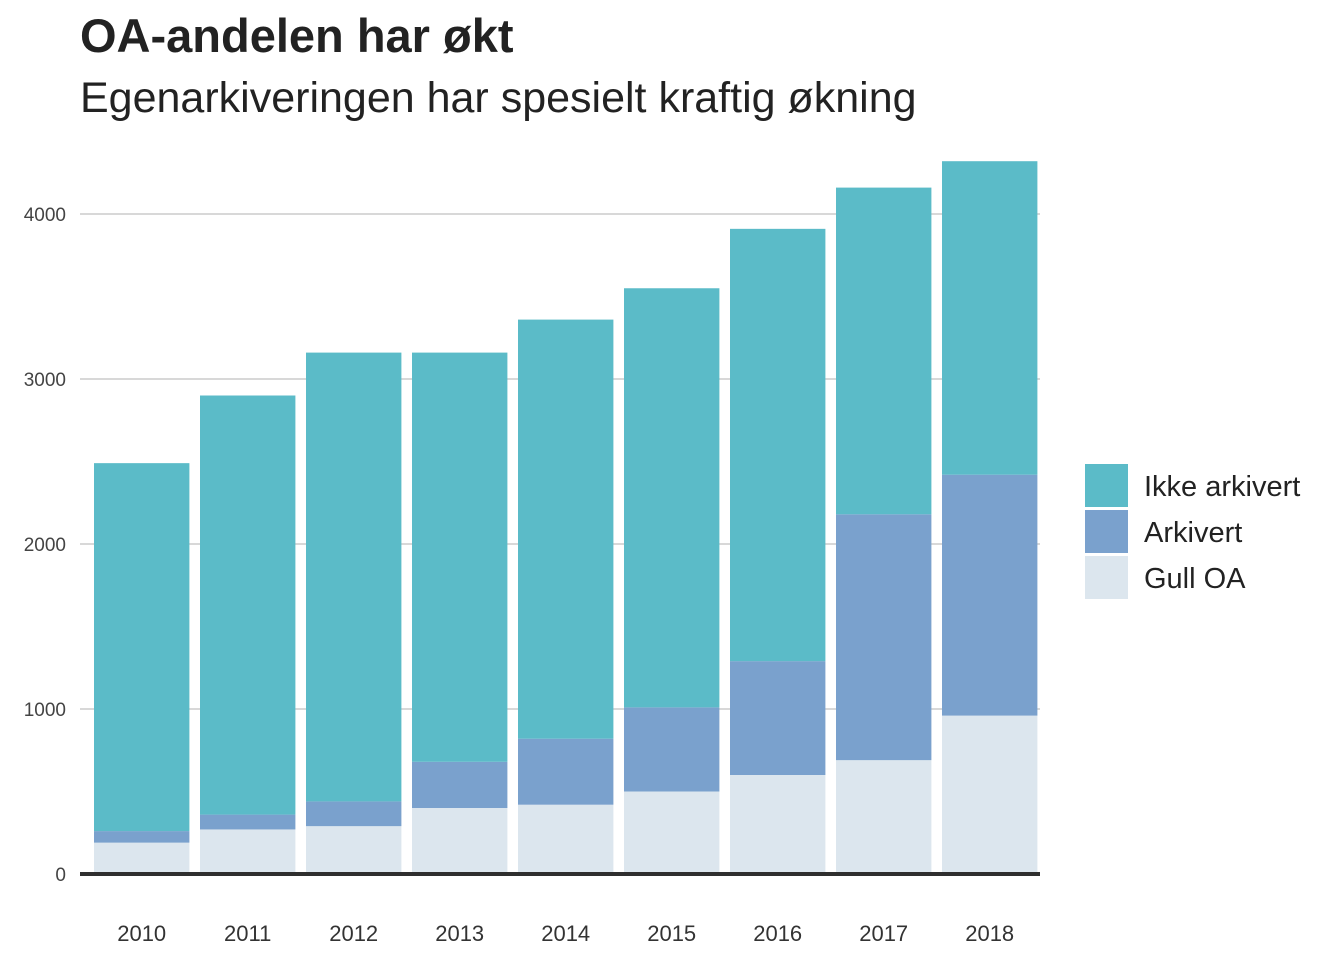  I want to click on x-tick-label: 2010, so click(141, 933).